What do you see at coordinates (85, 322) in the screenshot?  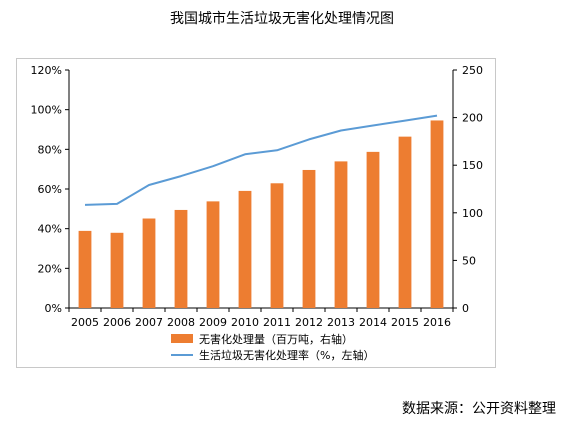 I see `x-axis-tick-label: 2005` at bounding box center [85, 322].